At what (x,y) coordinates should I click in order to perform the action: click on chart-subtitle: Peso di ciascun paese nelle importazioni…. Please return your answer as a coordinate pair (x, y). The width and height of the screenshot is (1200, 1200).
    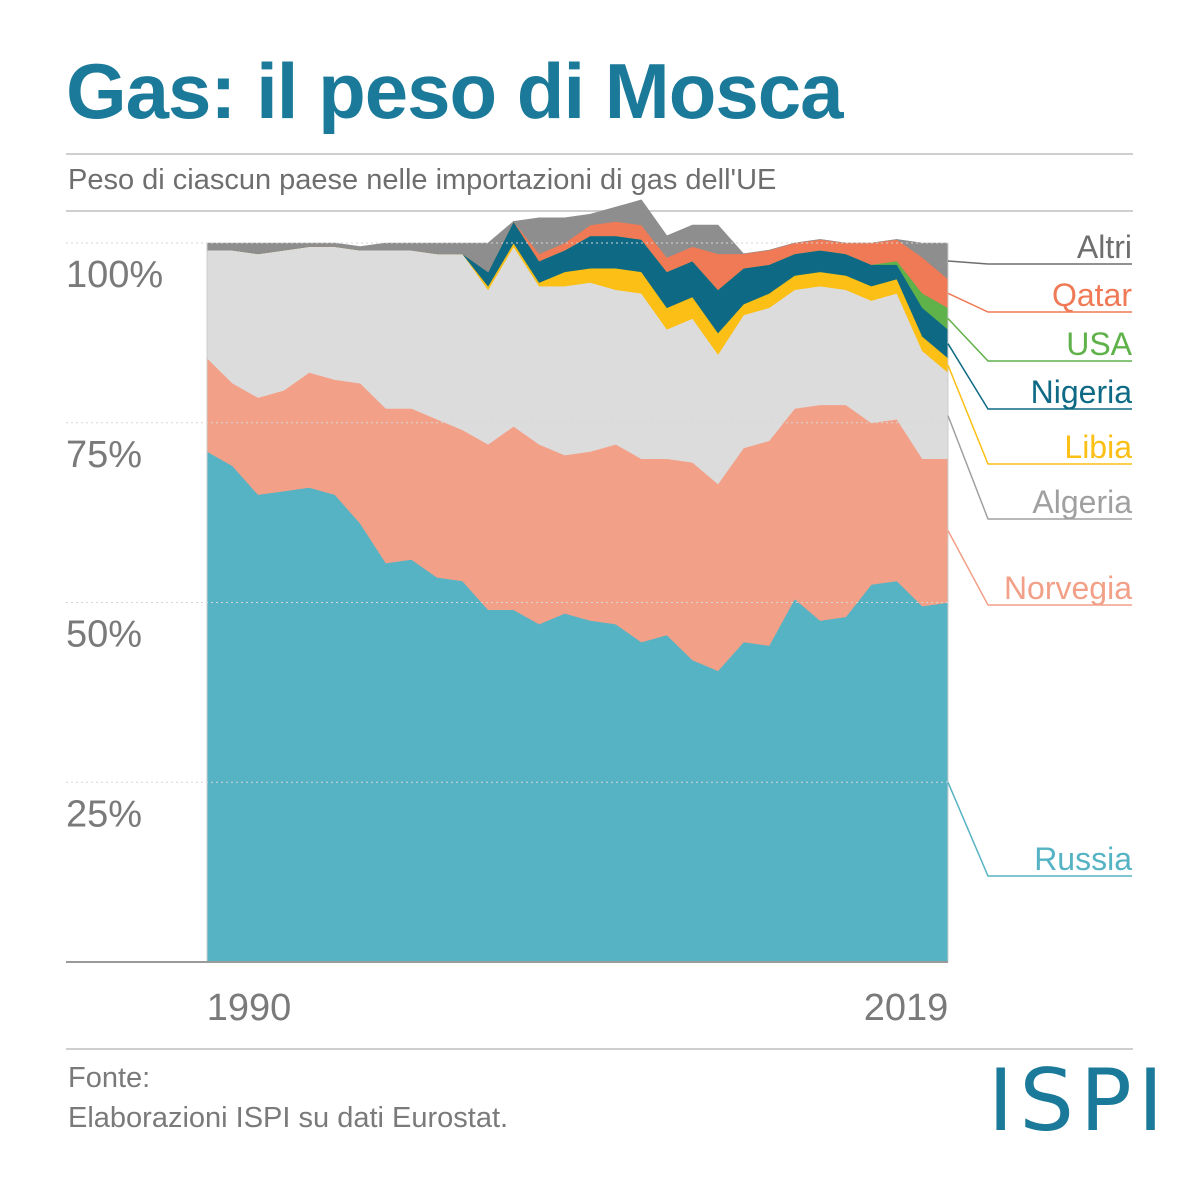
    Looking at the image, I should click on (422, 180).